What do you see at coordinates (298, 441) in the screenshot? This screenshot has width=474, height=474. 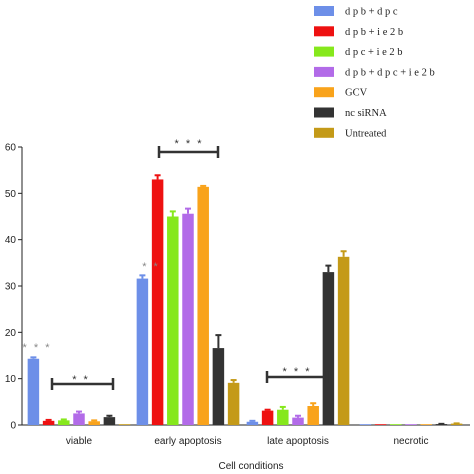 I see `x-tick-label: late apoptosis` at bounding box center [298, 441].